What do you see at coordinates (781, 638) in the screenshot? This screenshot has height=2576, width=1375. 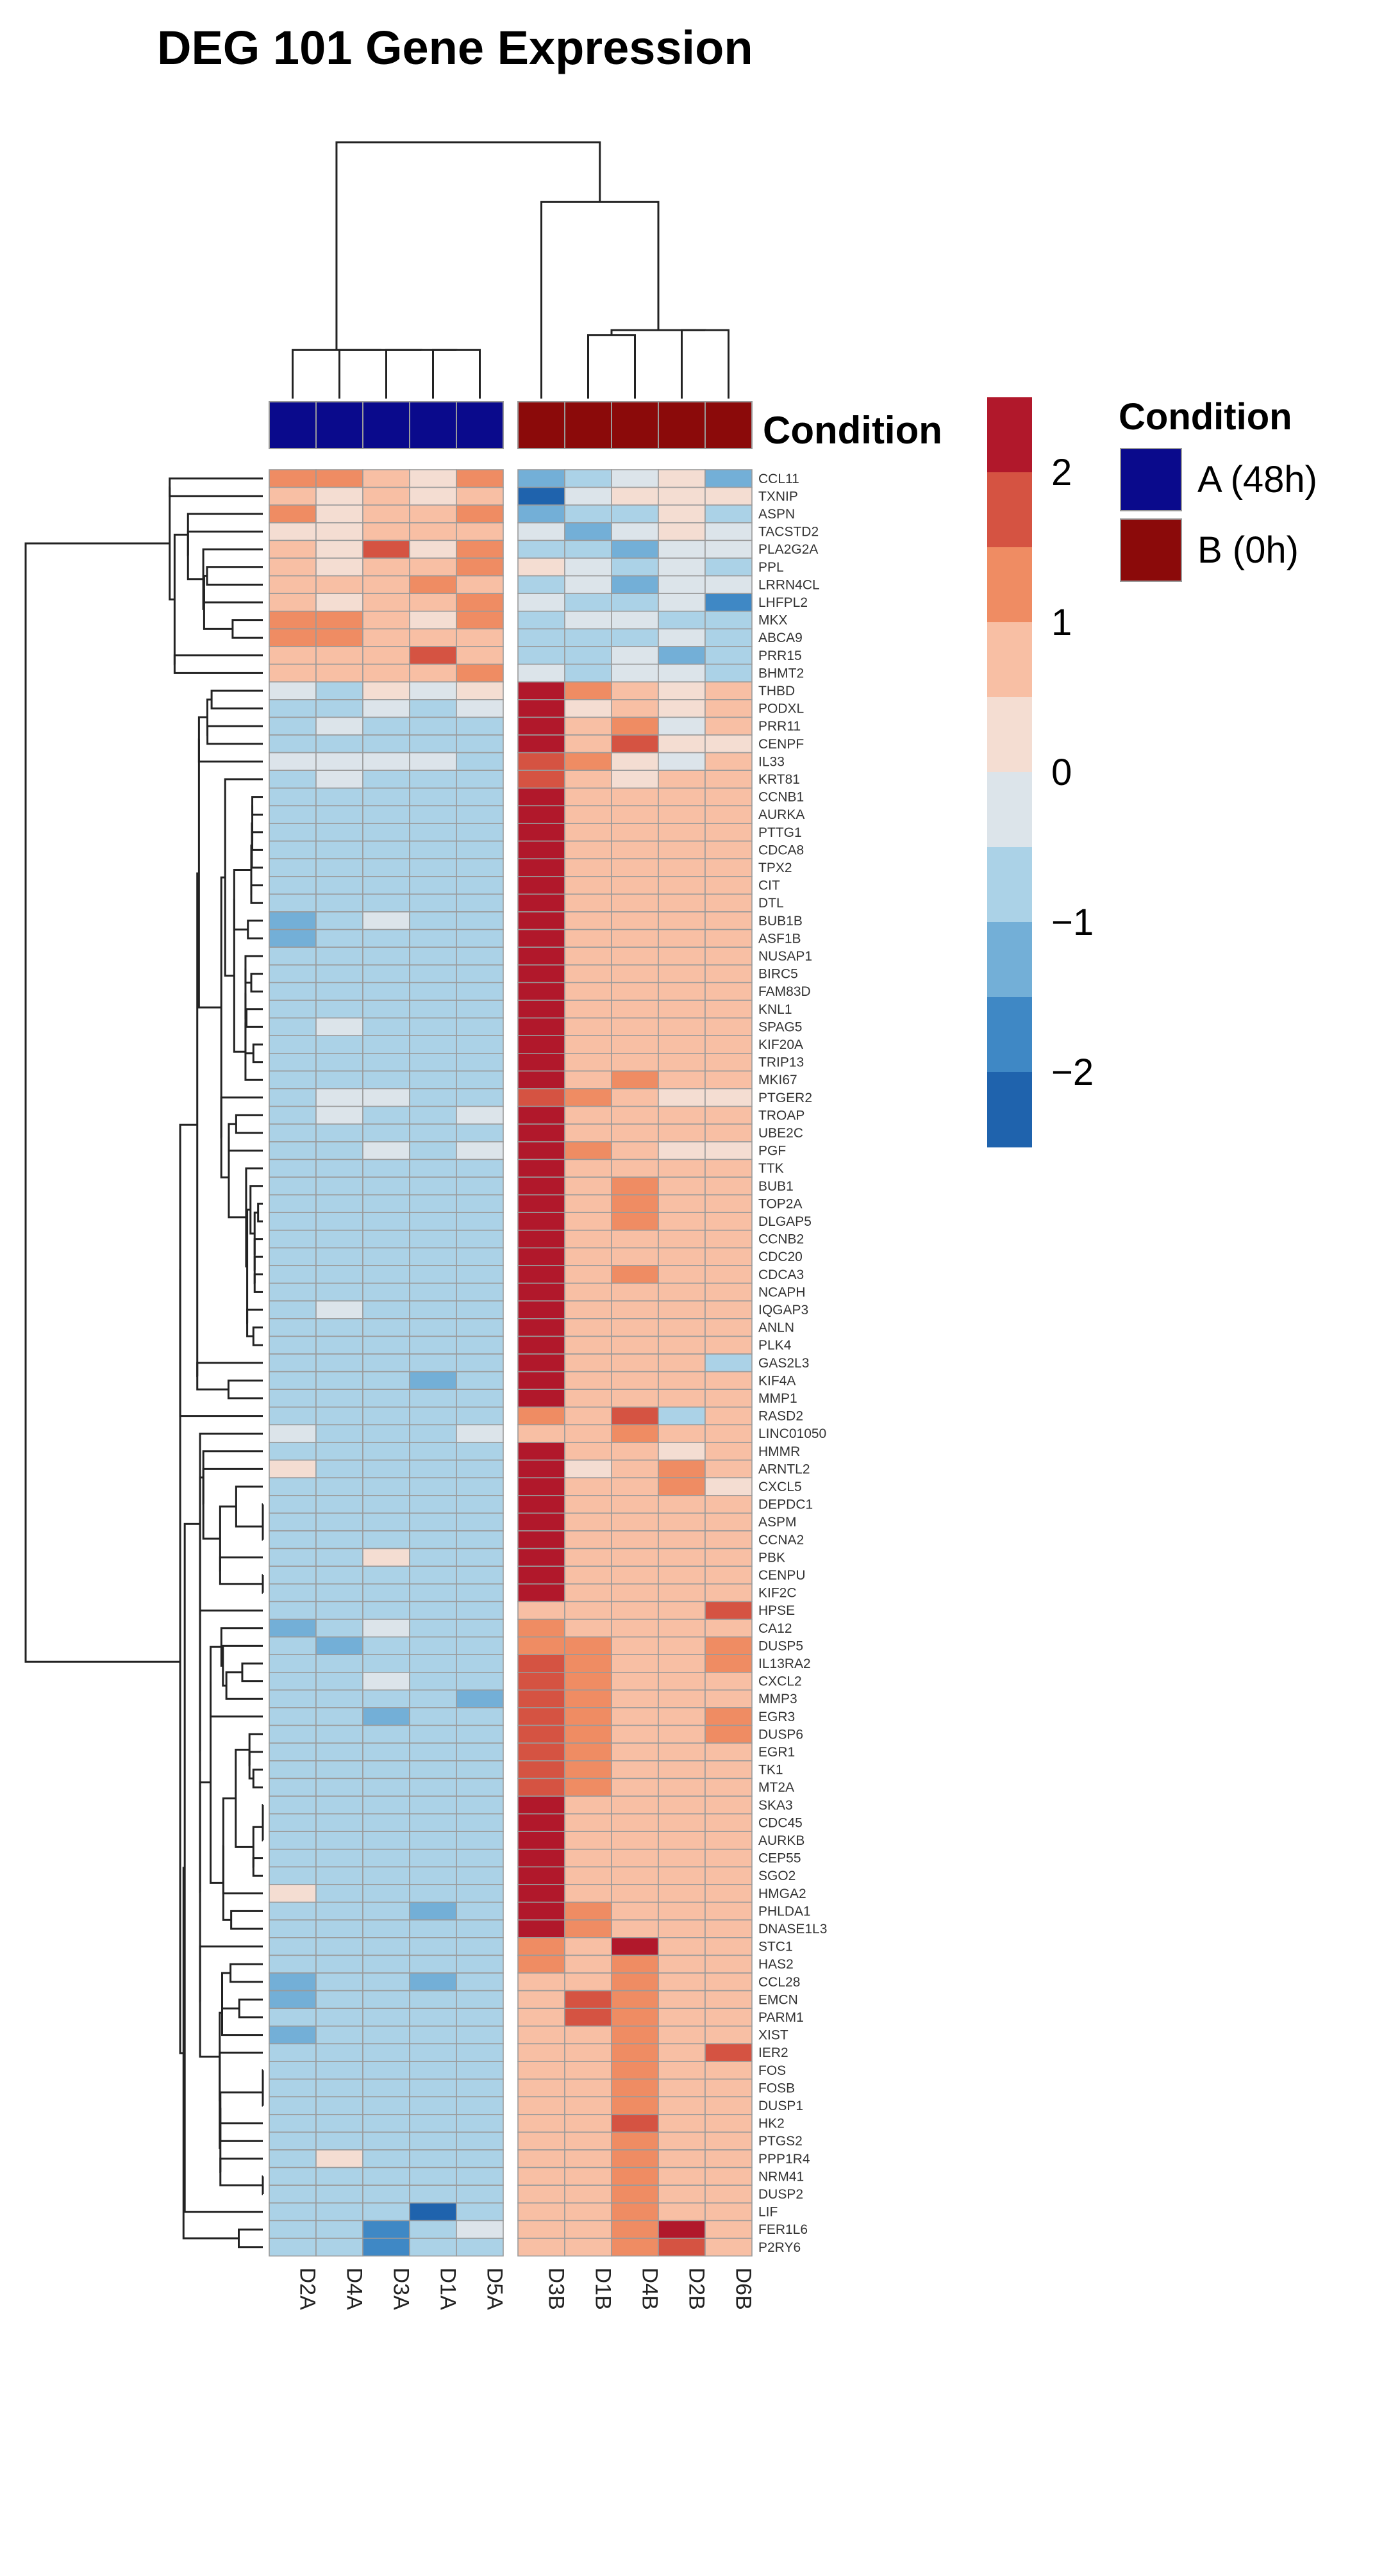 I see `gene-label: ABCA9` at bounding box center [781, 638].